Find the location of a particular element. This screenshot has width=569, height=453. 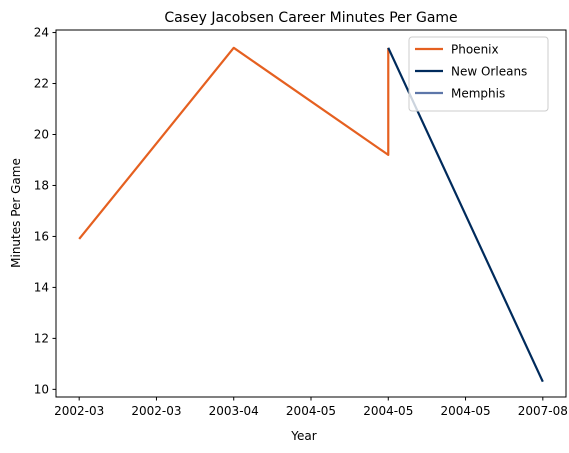

legend-entry-label: Memphis is located at coordinates (478, 94).